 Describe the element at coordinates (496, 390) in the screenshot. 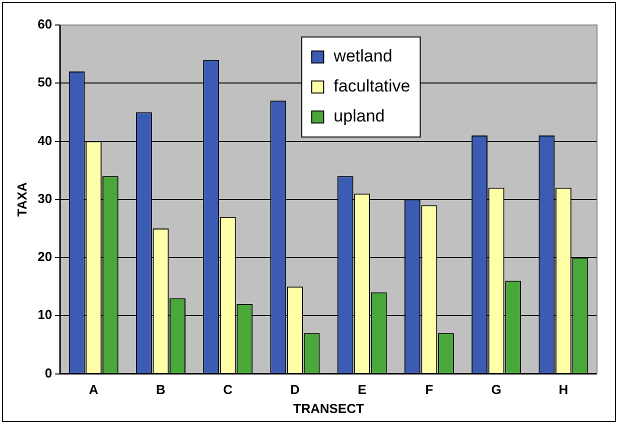

I see `x-tick-label: G` at that location.